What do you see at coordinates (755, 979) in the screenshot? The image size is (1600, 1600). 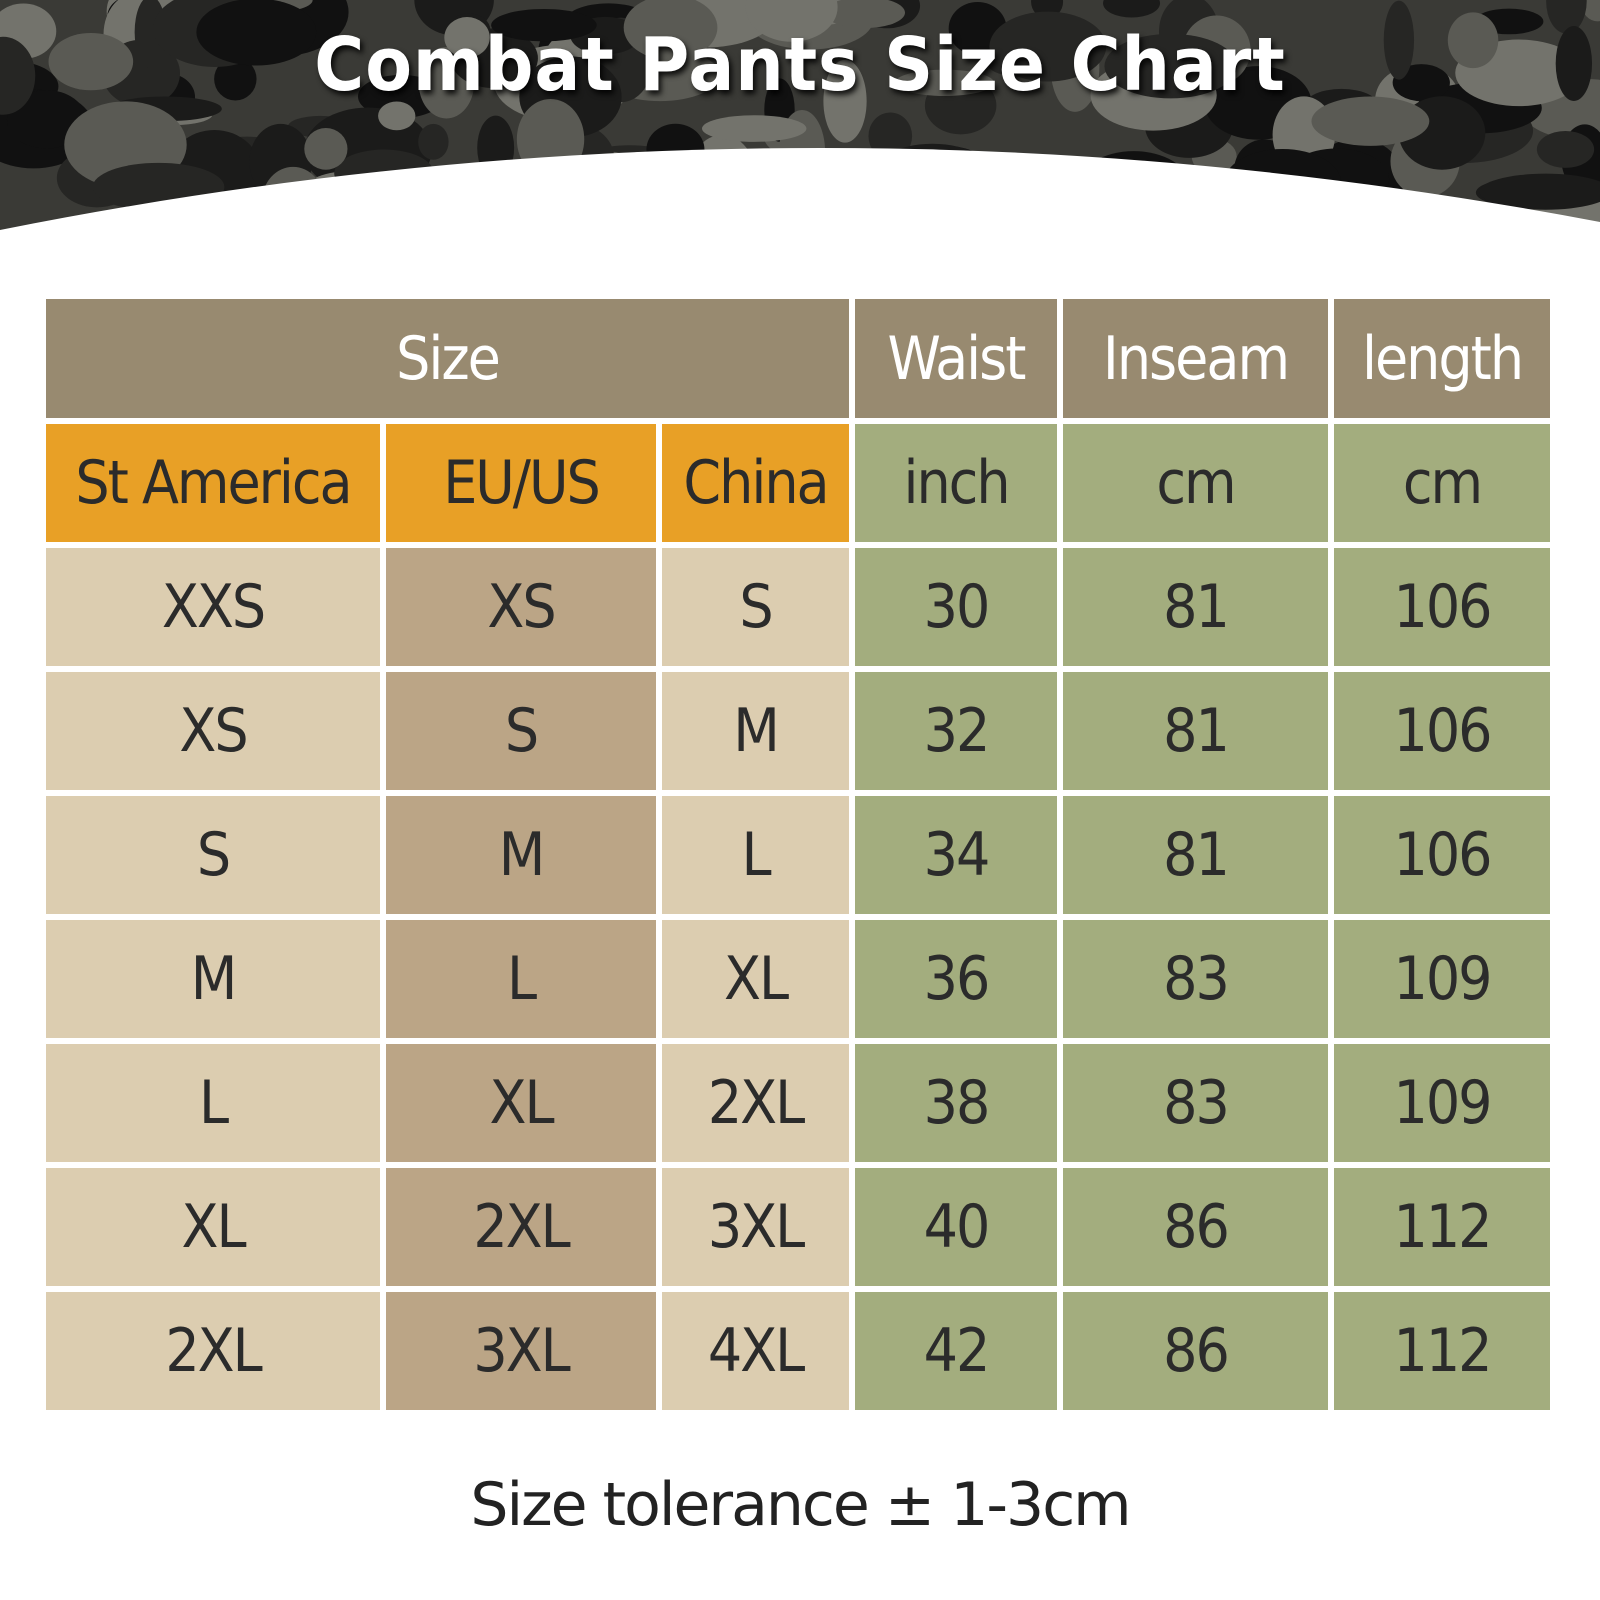 I see `cell-china: XL` at bounding box center [755, 979].